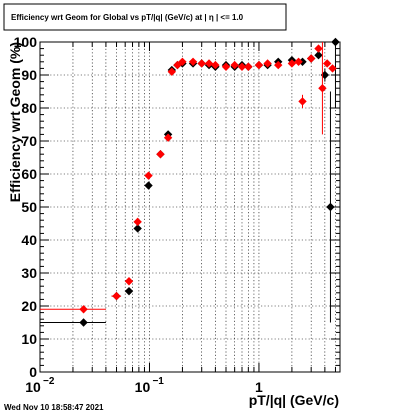 The width and height of the screenshot is (400, 414). Describe the element at coordinates (29, 141) in the screenshot. I see `y-tick-label: 70` at that location.